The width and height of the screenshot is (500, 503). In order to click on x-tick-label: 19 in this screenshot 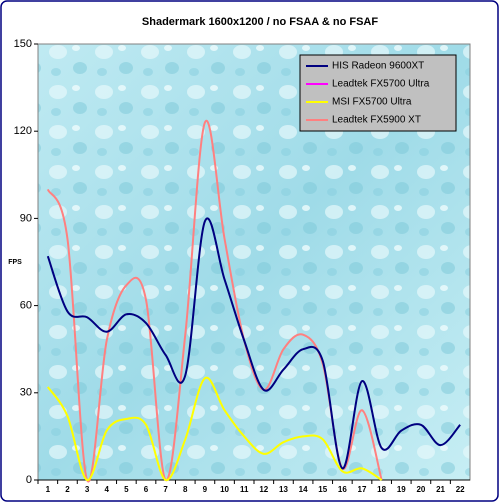, I will do `click(401, 489)`.